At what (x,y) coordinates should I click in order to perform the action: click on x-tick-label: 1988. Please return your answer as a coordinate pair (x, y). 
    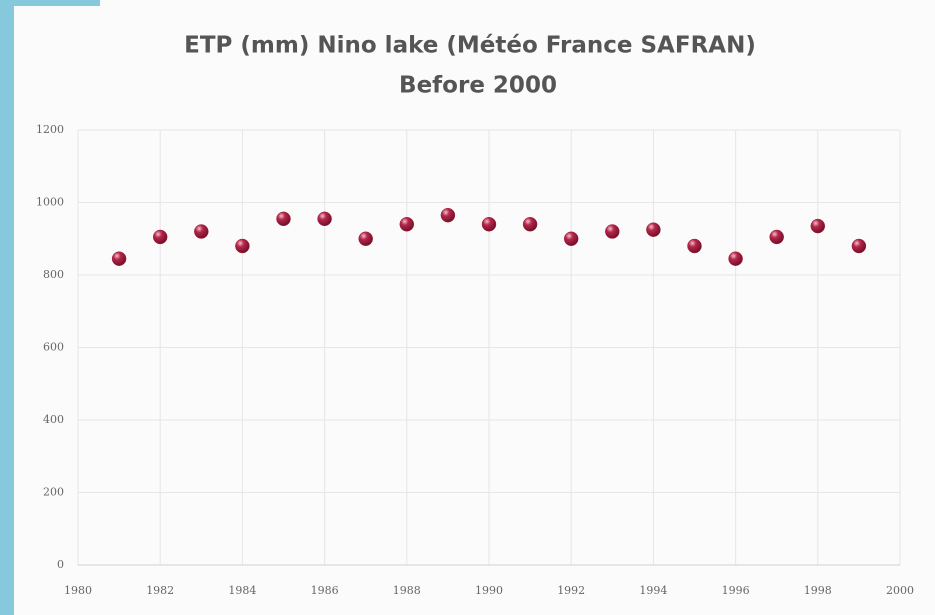
    Looking at the image, I should click on (407, 590).